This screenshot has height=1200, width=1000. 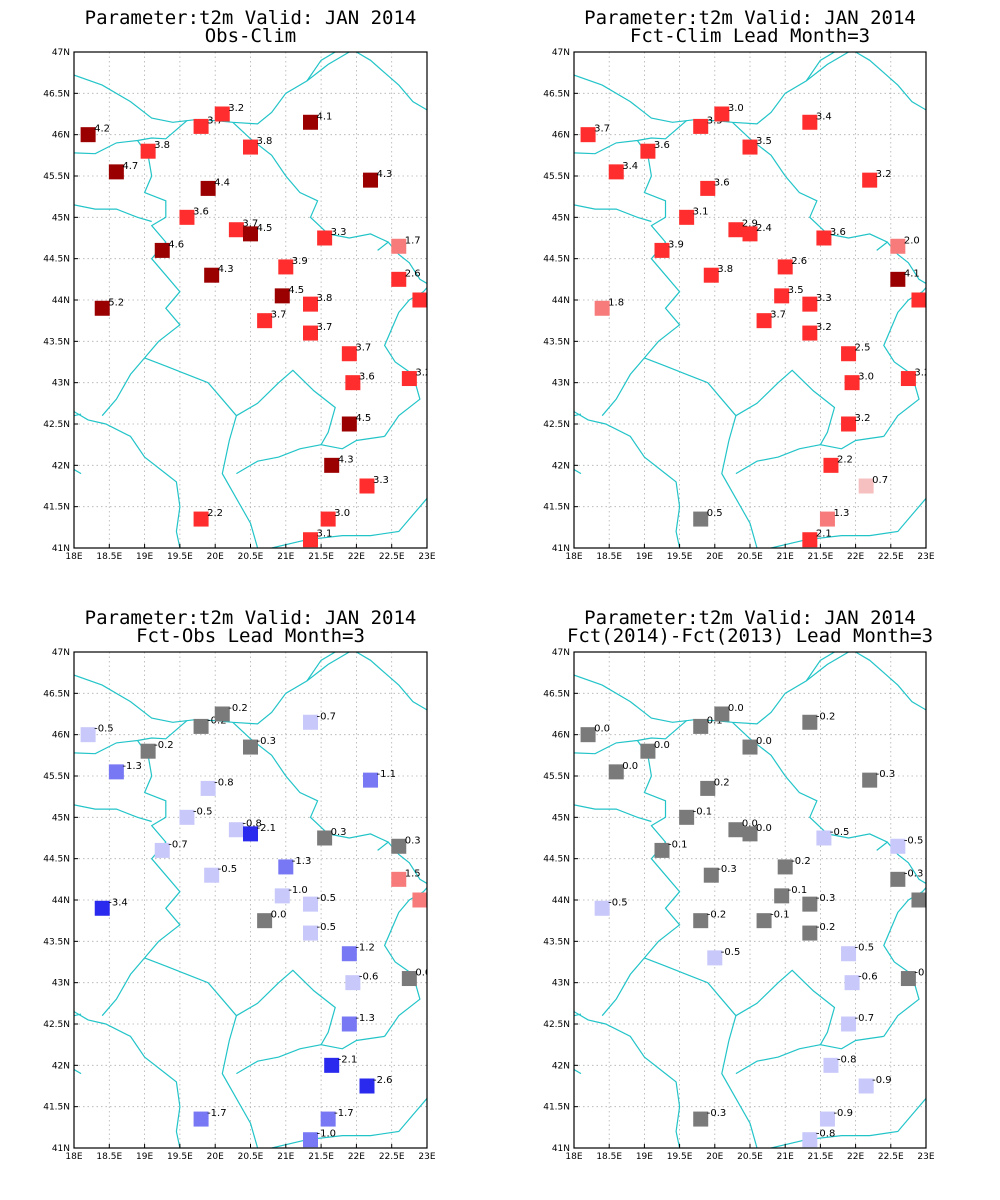 I want to click on panel-title-line2: Obs-Clim, so click(x=251, y=36).